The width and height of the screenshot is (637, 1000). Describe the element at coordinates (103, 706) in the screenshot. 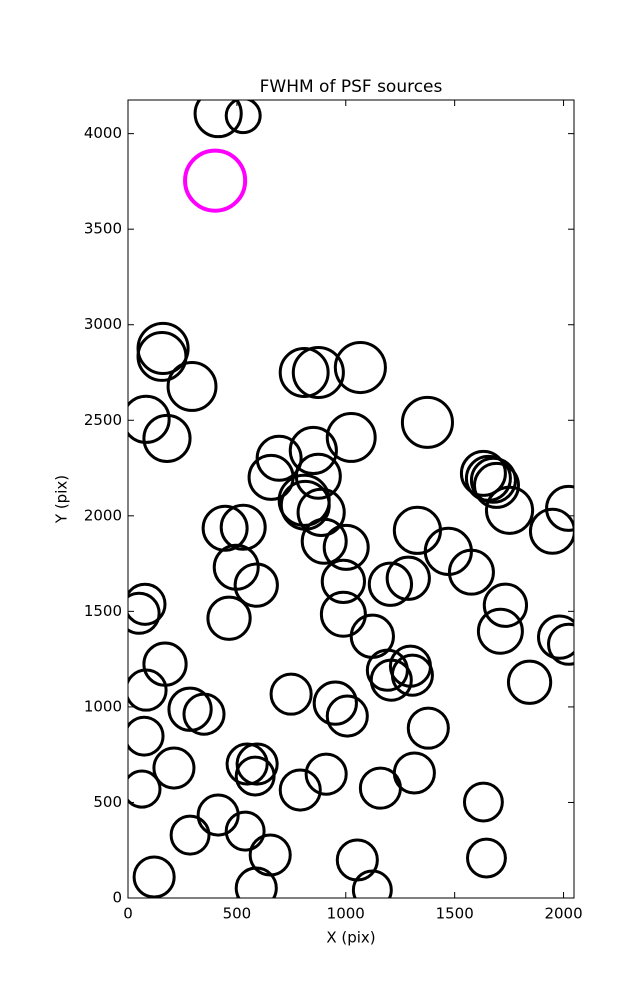

I see `y-tick-label: 1000` at that location.